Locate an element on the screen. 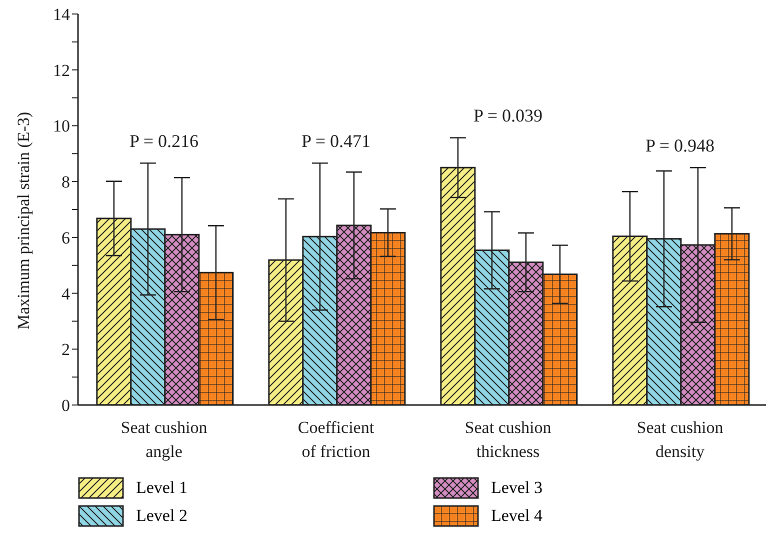 The image size is (776, 538). x-tick-label: Seat cushion thickness is located at coordinates (508, 439).